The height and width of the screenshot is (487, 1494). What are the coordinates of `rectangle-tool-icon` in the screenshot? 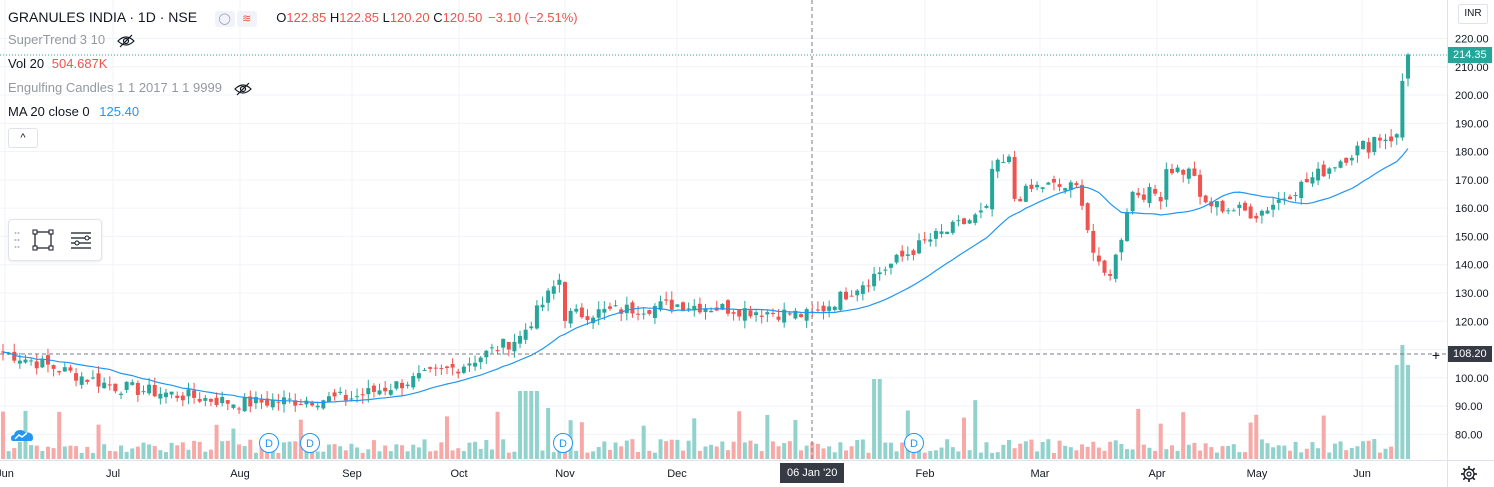 It's located at (43, 240).